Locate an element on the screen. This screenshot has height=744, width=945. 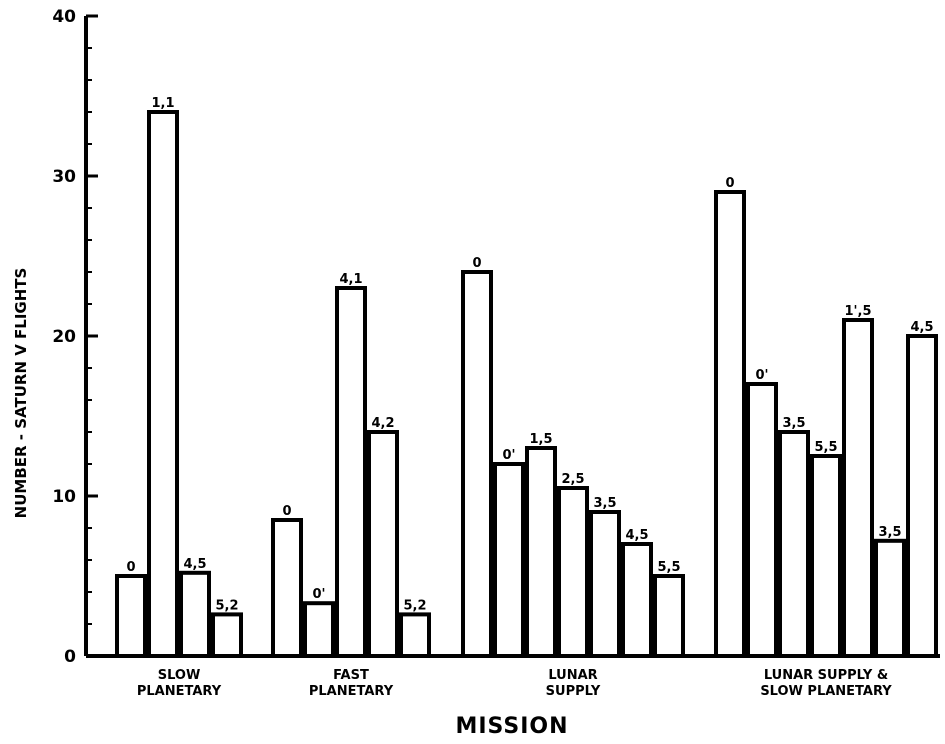
bar-data-label: 1,5 is located at coordinates (540, 439).